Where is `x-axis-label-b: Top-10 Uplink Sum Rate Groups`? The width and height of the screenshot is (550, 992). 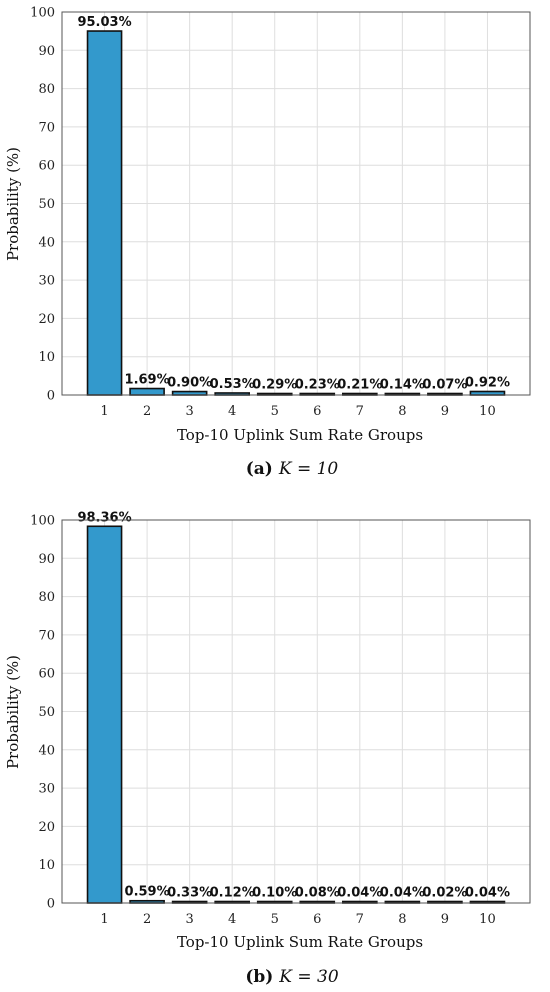 x-axis-label-b: Top-10 Uplink Sum Rate Groups is located at coordinates (300, 942).